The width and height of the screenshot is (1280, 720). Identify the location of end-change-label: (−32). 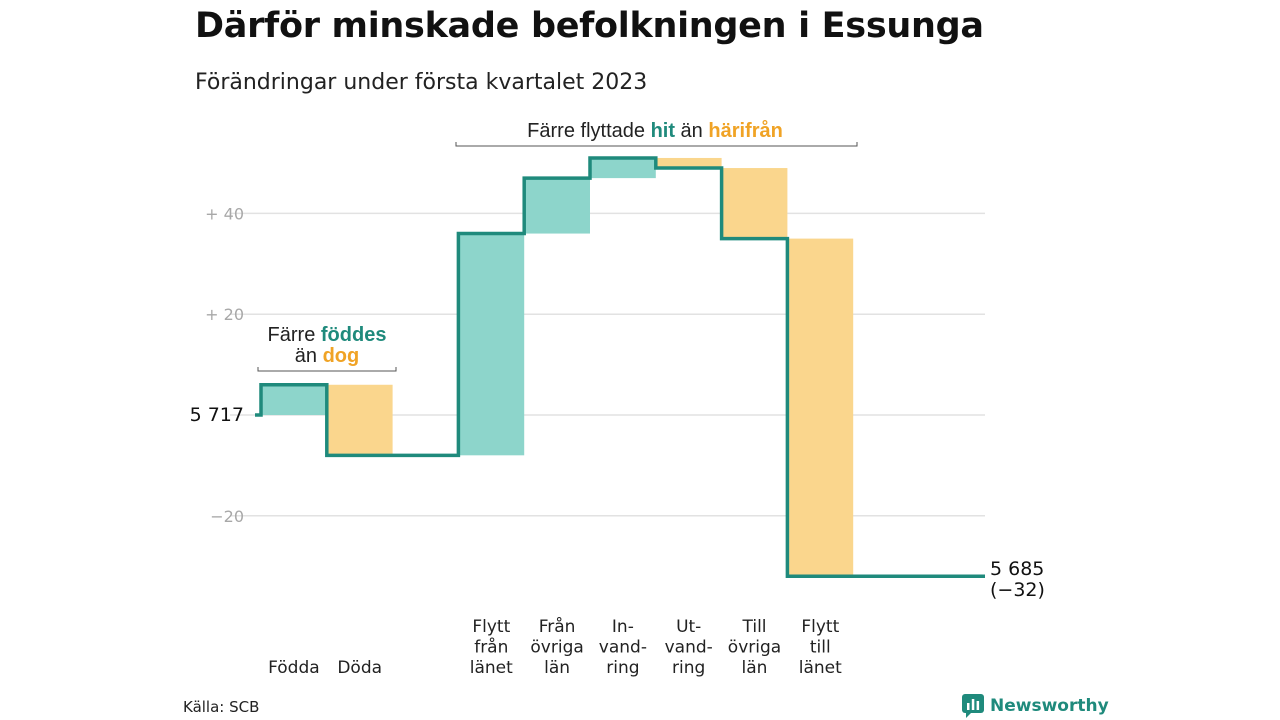
(1017, 590).